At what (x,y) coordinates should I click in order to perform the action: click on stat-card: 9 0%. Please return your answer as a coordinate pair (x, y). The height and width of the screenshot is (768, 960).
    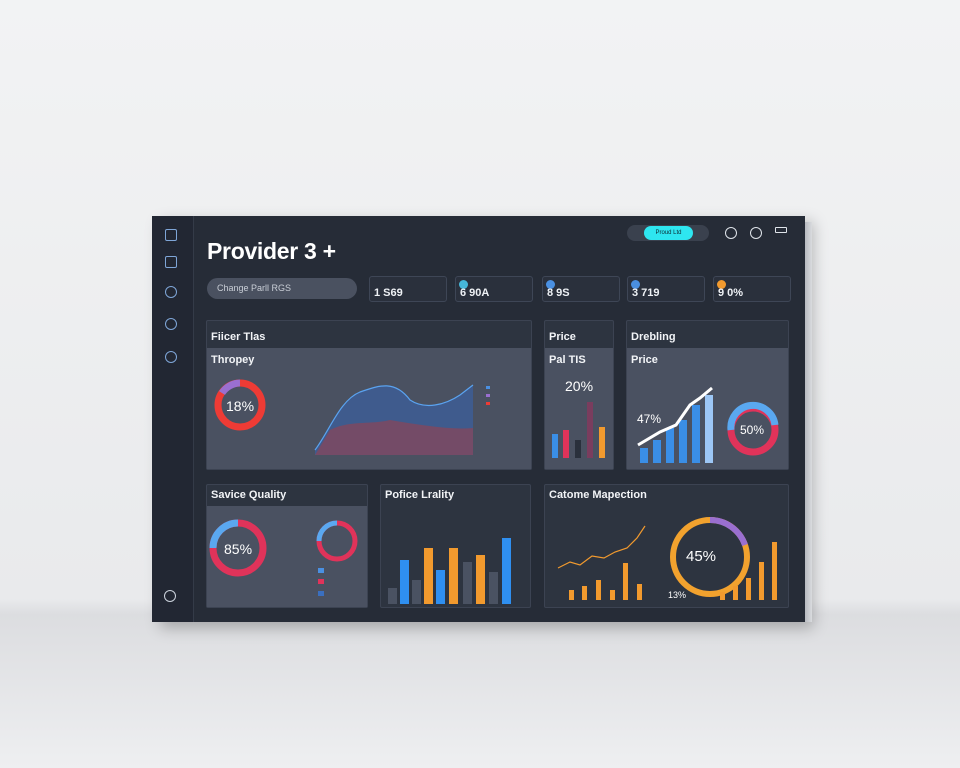
    Looking at the image, I should click on (752, 289).